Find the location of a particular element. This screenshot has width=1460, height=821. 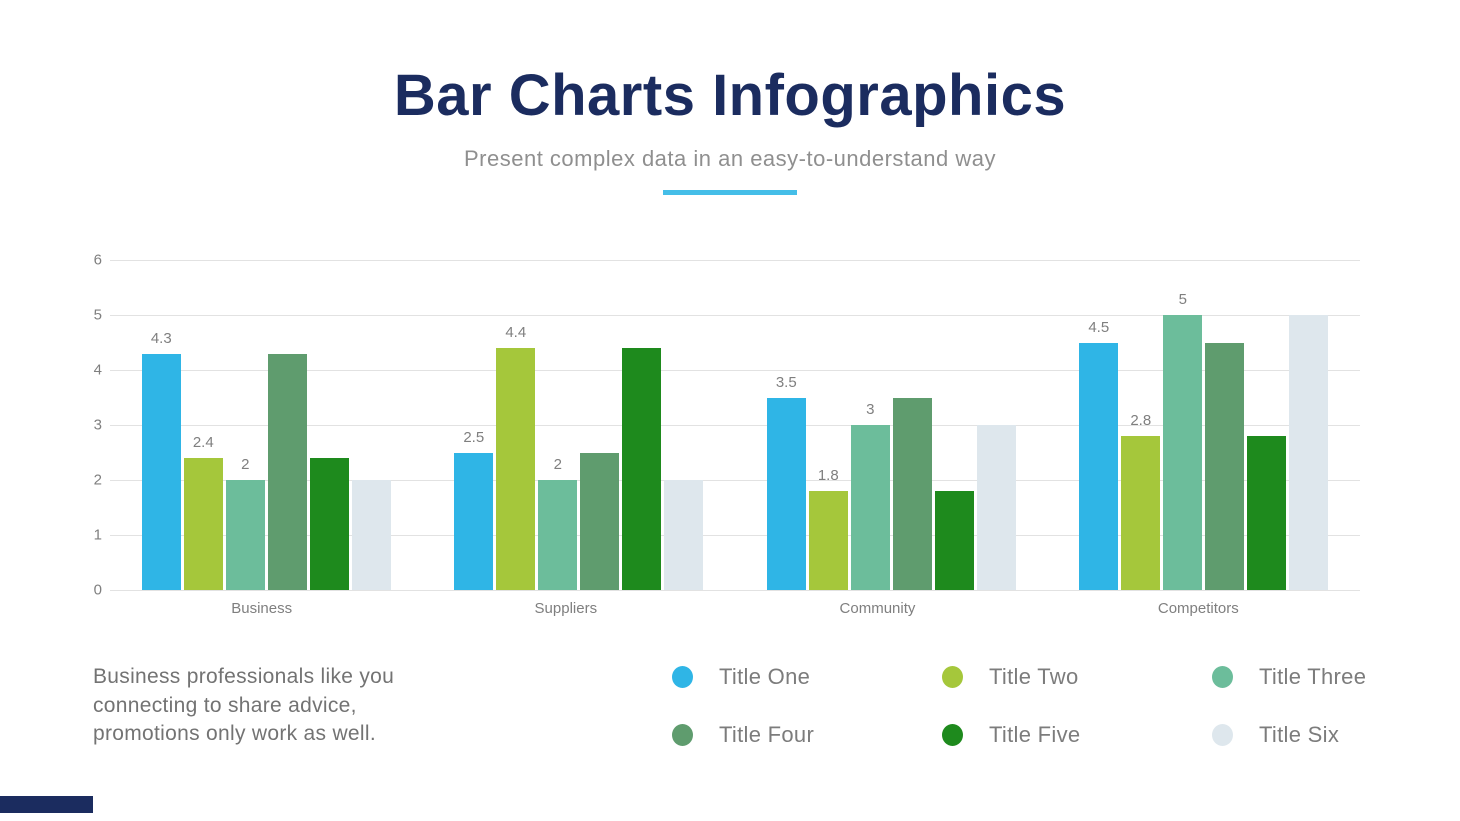

legend-label: Title Six is located at coordinates (1299, 734).